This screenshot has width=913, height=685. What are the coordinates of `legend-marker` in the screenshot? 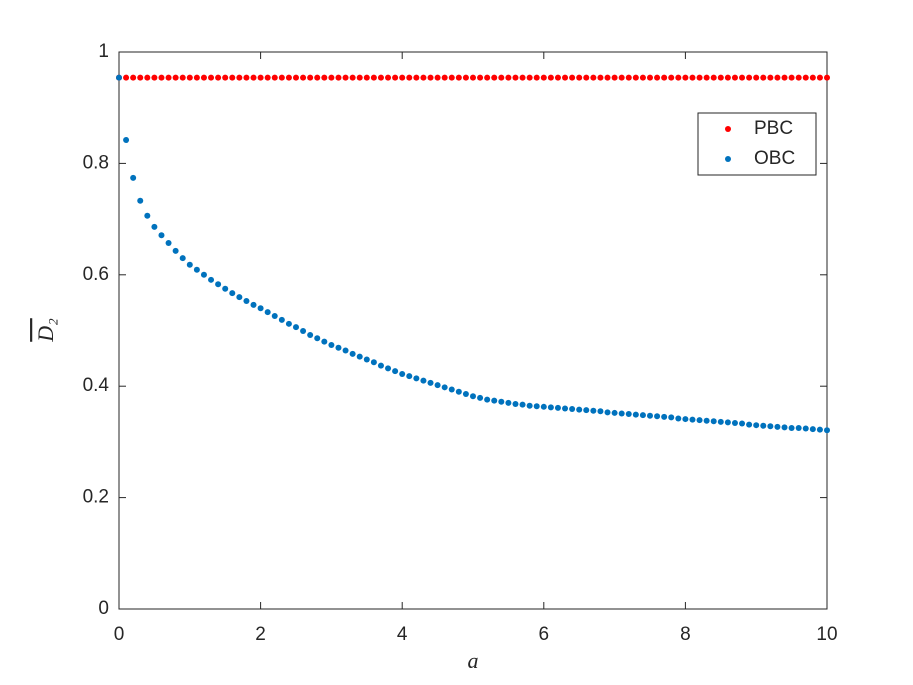 It's located at (728, 159).